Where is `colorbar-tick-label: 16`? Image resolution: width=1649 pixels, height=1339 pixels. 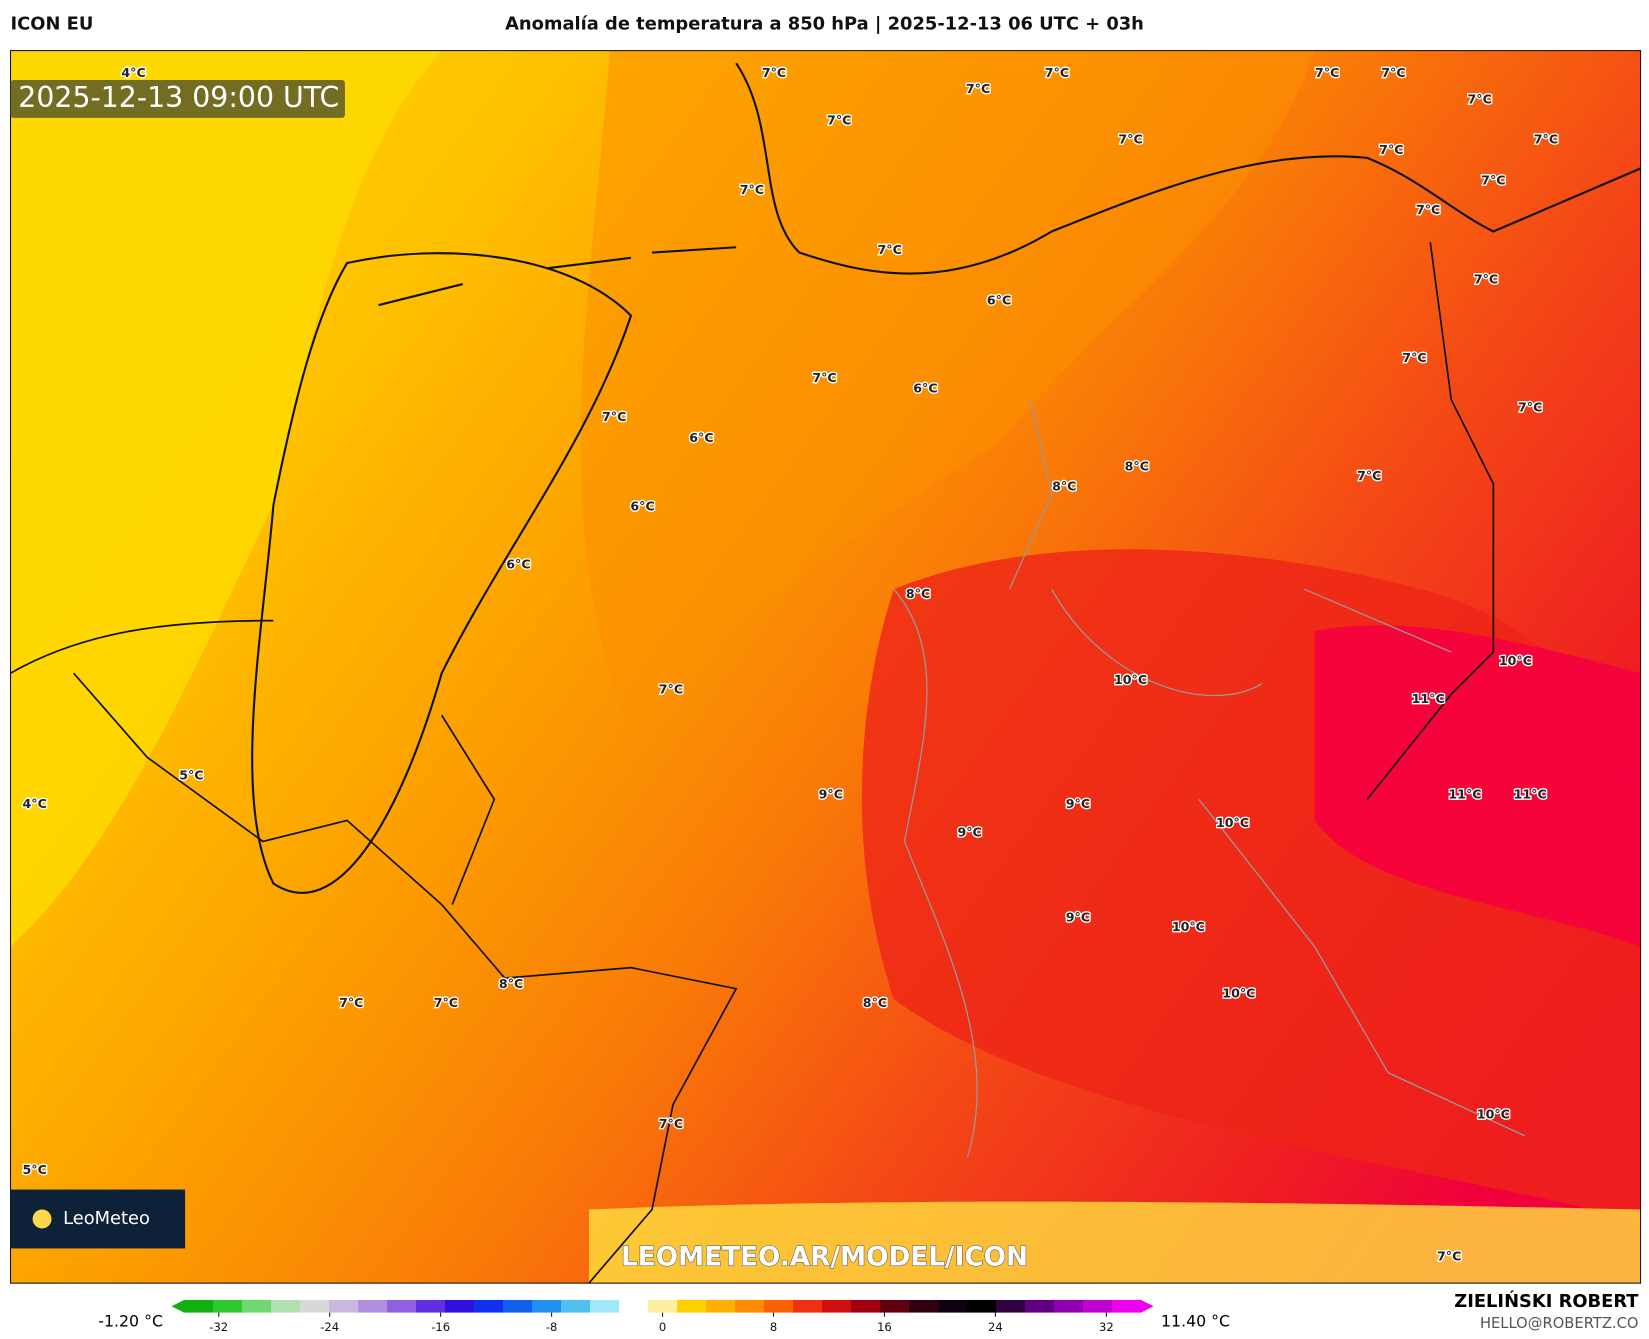 colorbar-tick-label: 16 is located at coordinates (884, 1327).